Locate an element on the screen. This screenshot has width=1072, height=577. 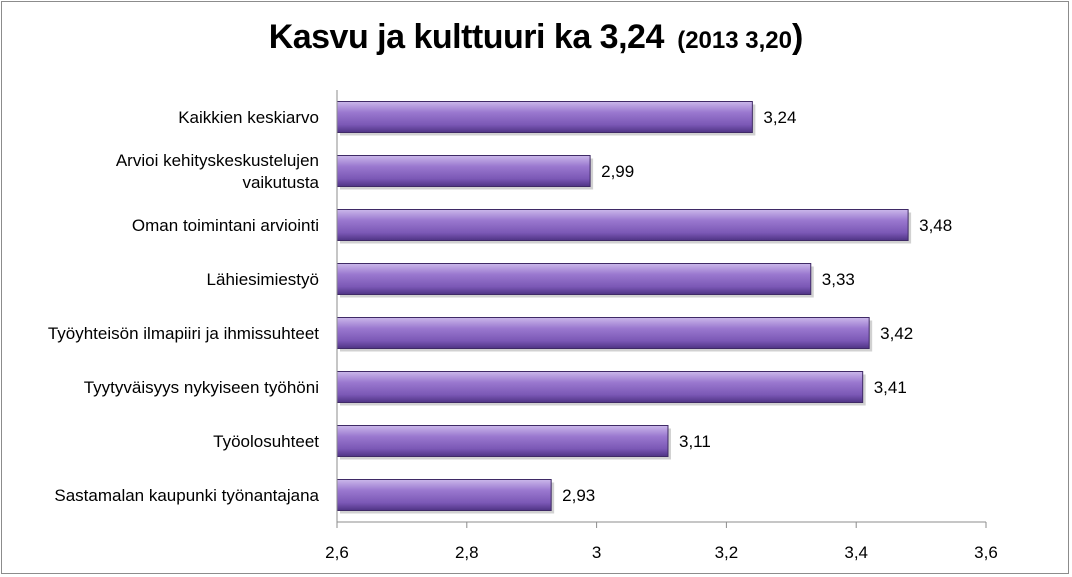
x-tick-label: 3,4 is located at coordinates (856, 552).